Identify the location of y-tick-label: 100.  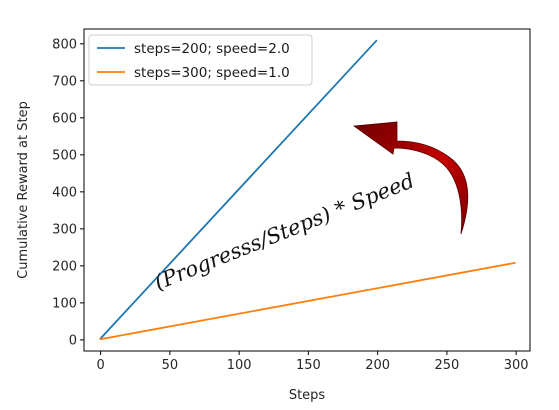
(64, 303).